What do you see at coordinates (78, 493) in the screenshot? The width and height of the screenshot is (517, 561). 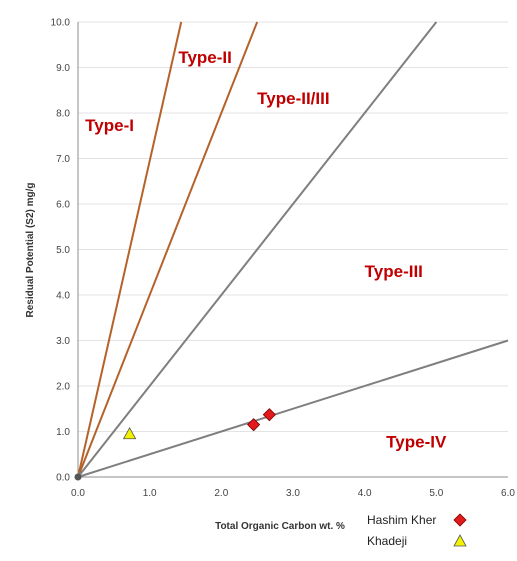 I see `x-tick-label: 0.0` at bounding box center [78, 493].